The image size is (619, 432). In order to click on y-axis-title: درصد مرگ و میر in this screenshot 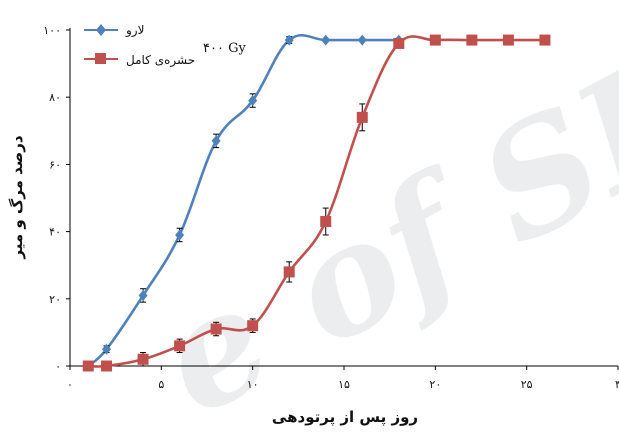, I will do `click(17, 197)`.